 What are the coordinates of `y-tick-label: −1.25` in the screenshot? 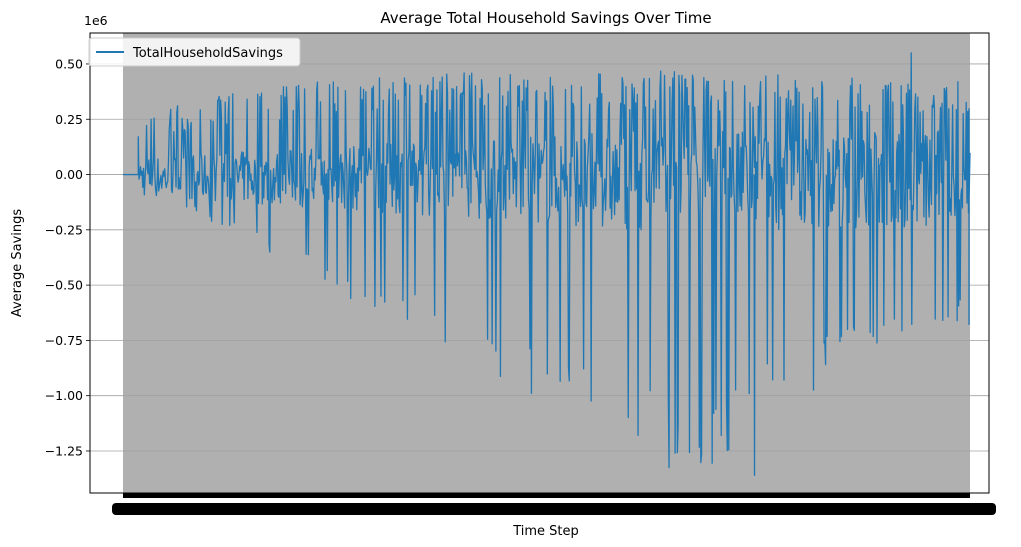 It's located at (64, 450).